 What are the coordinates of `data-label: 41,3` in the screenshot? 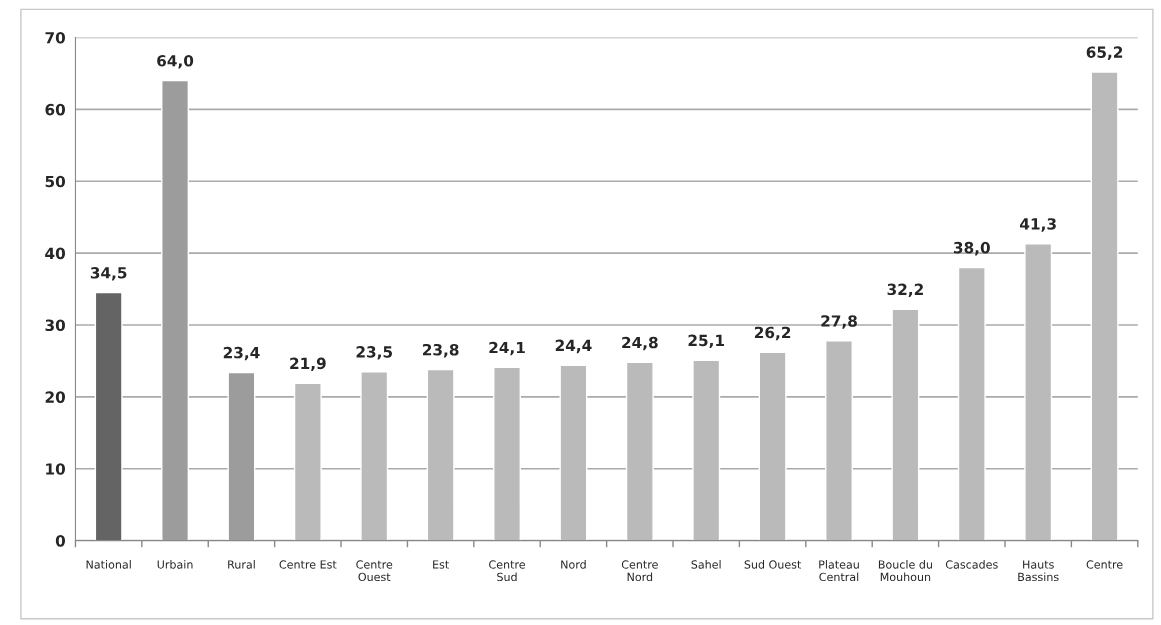 It's located at (1038, 225).